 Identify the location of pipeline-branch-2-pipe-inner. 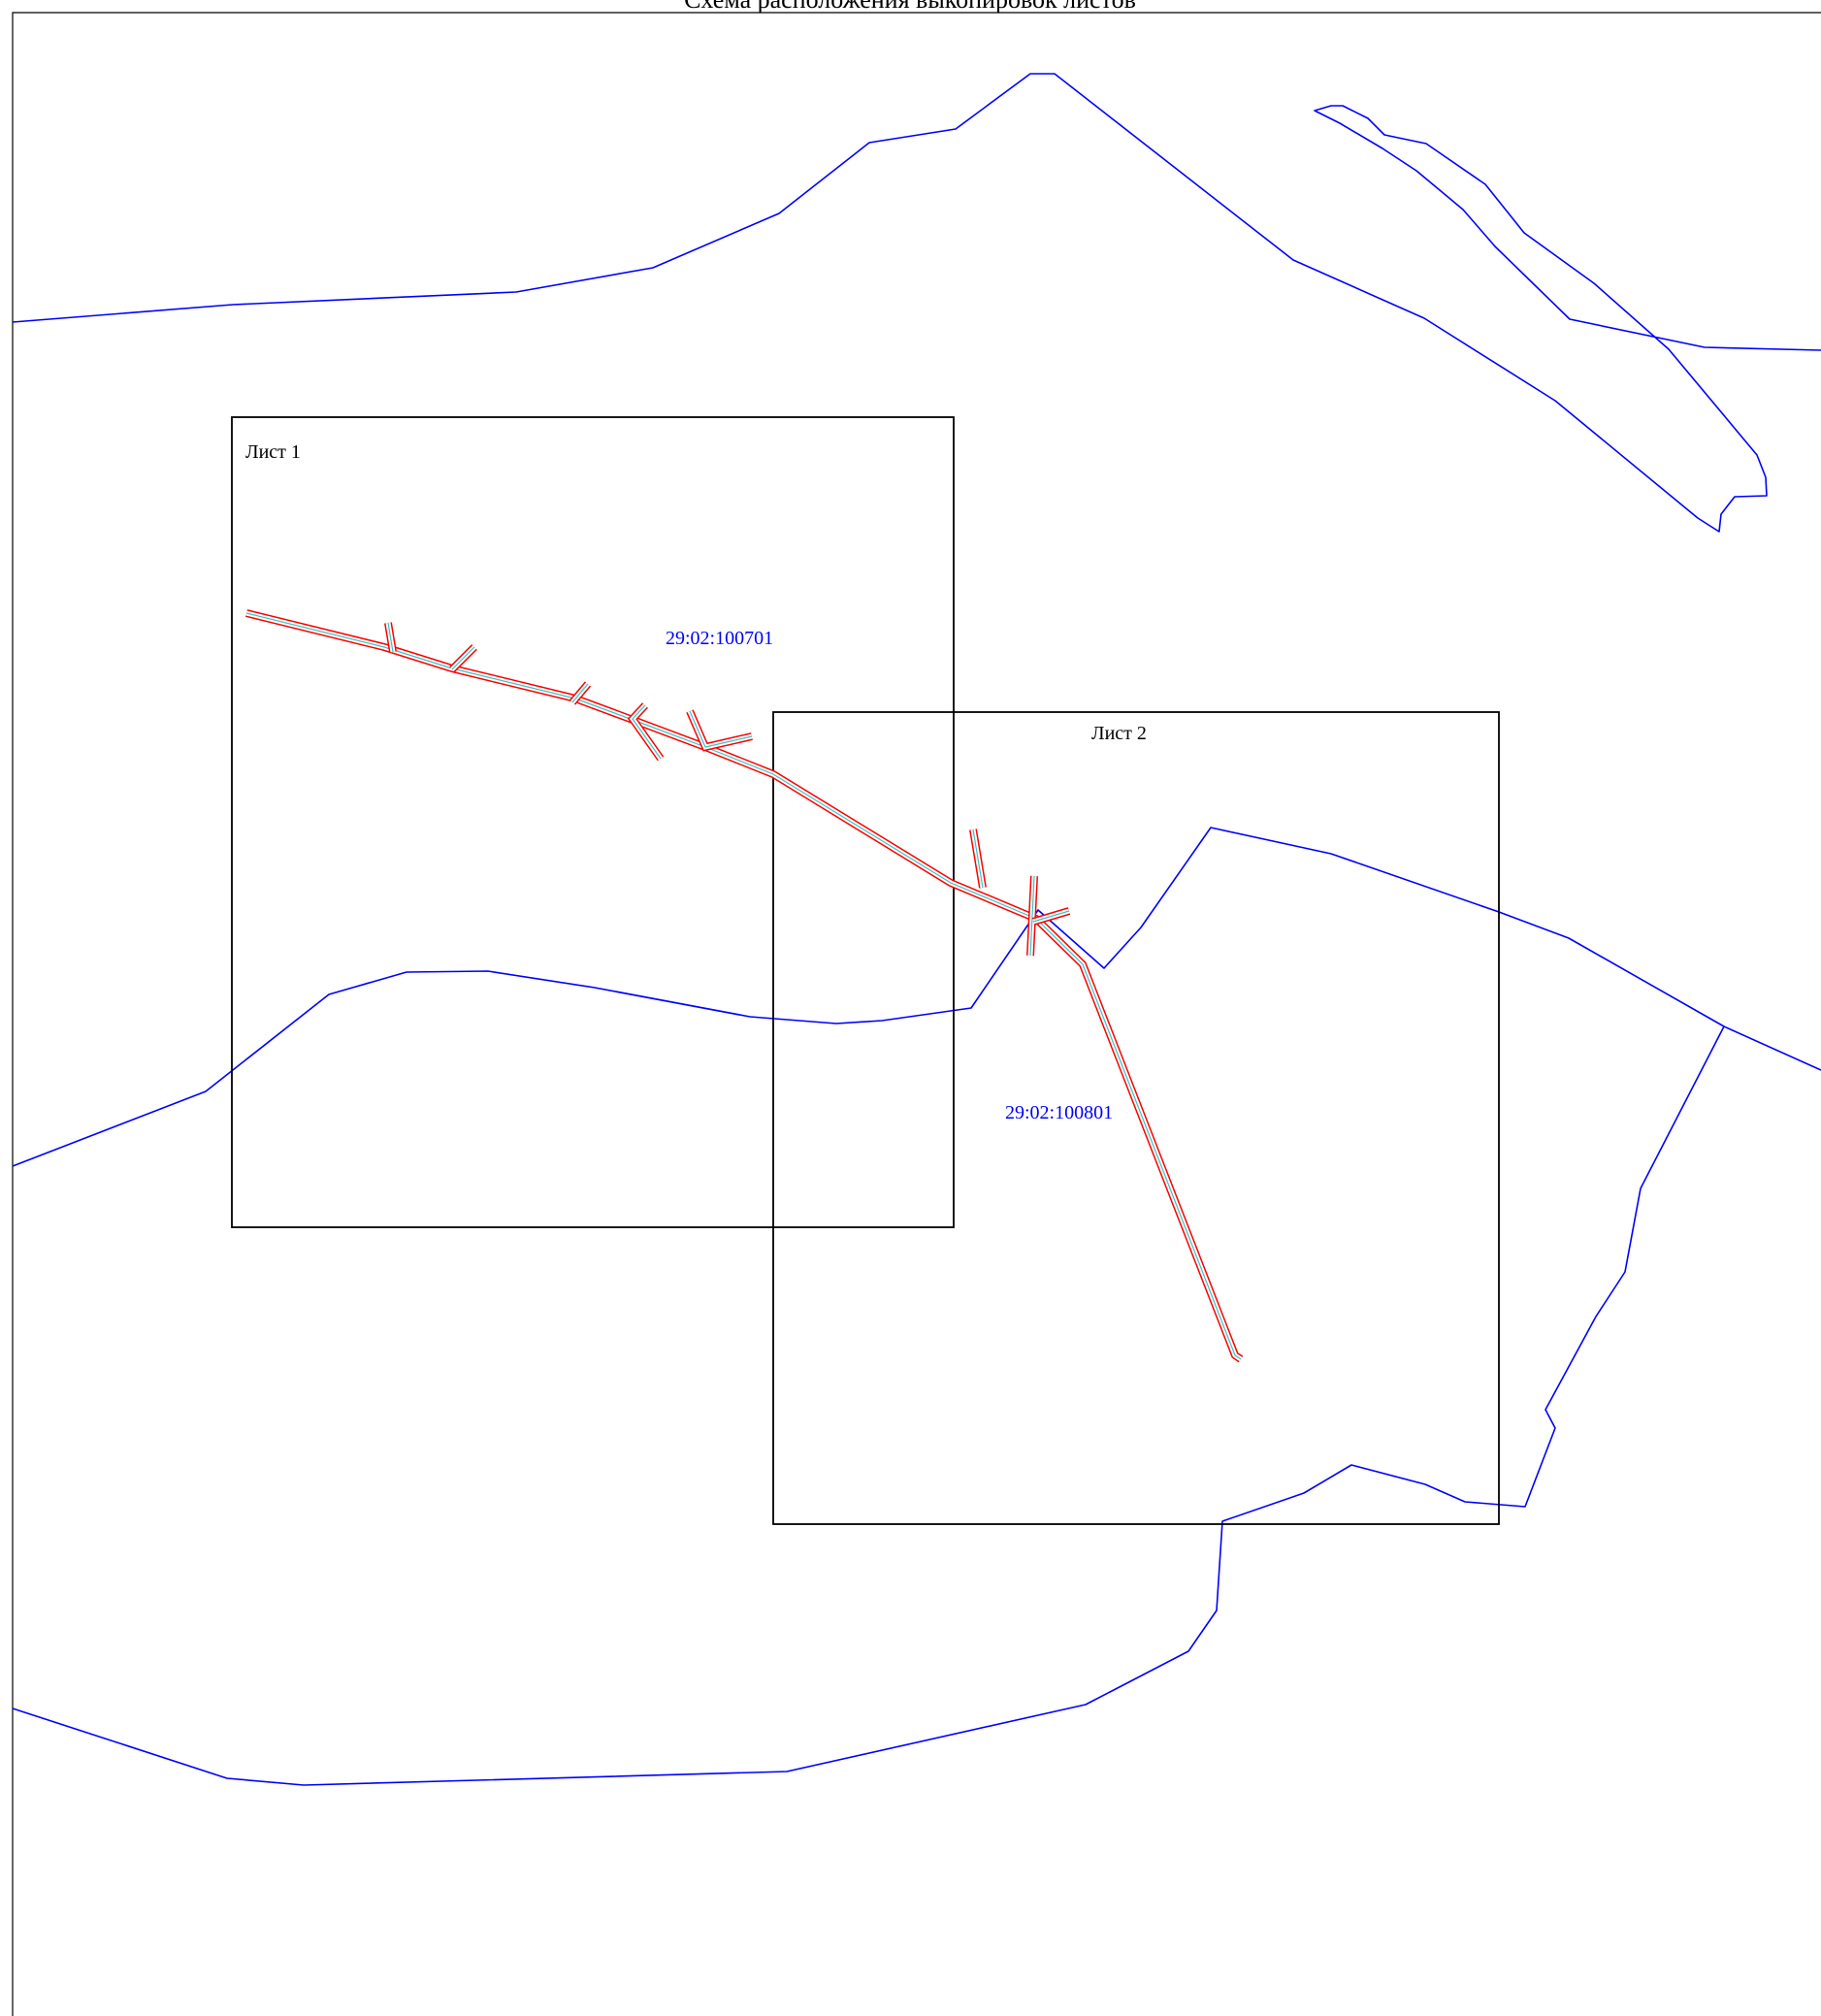
(463, 658).